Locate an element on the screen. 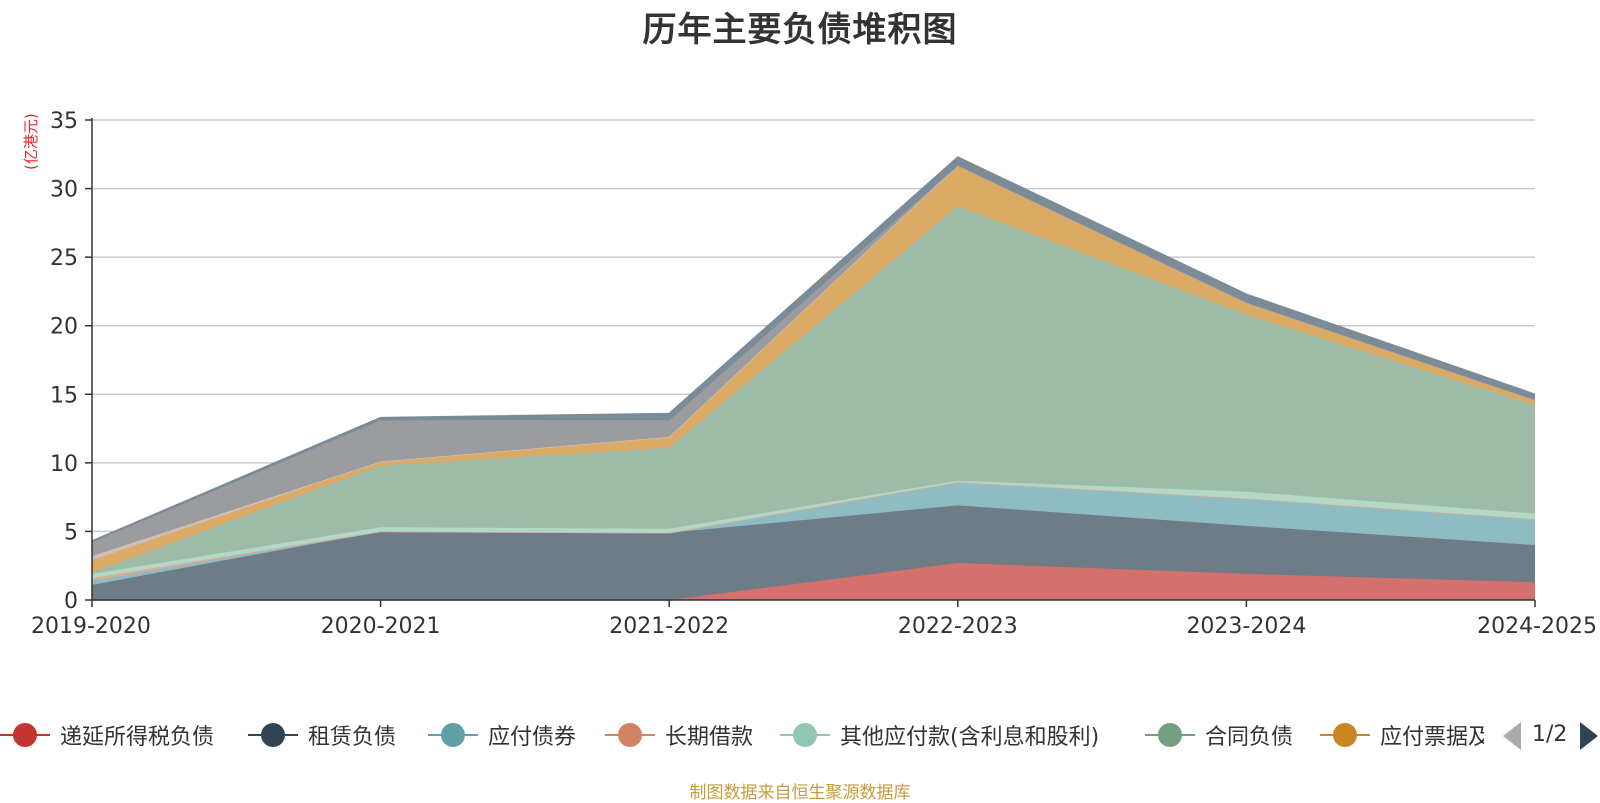  y-tick-label: 10 is located at coordinates (64, 464).